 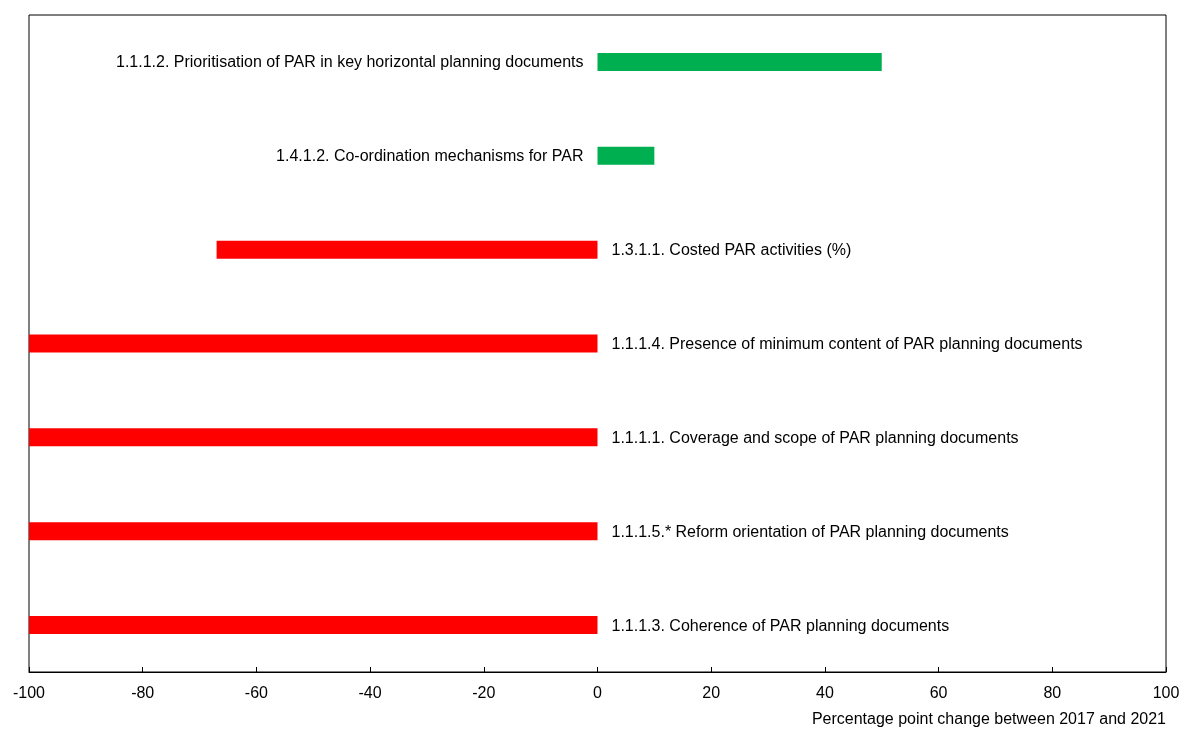 I want to click on y-tick-label: 1.1.1.2. Prioritisation of PAR in key horizontal planning documents, so click(x=349, y=62).